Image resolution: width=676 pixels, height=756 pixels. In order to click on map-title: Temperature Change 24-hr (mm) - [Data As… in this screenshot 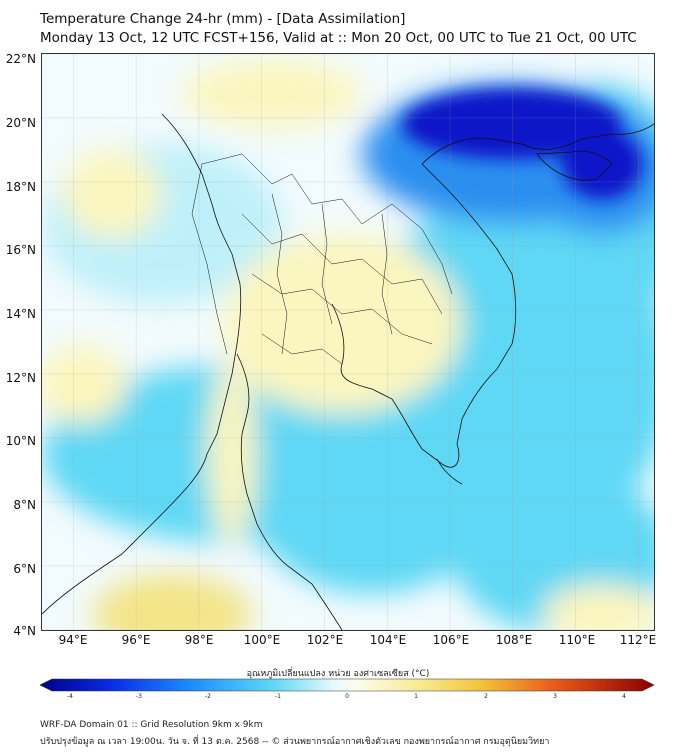, I will do `click(223, 19)`.